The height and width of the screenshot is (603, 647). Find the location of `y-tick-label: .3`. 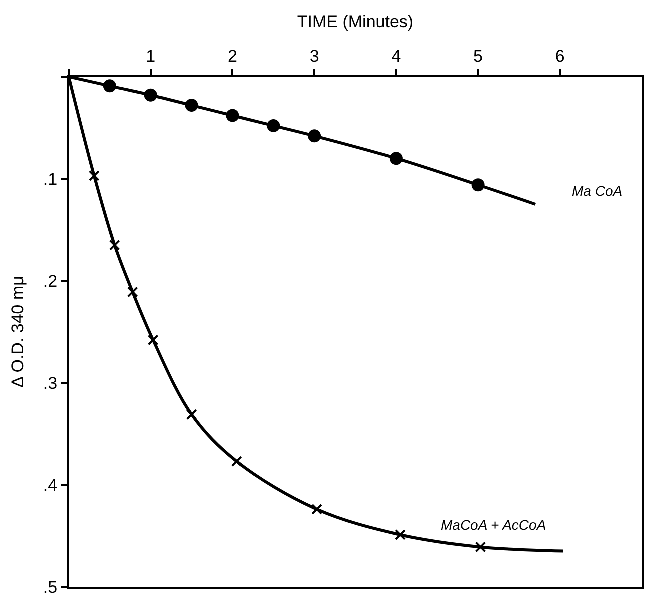

y-tick-label: .3 is located at coordinates (50, 383).